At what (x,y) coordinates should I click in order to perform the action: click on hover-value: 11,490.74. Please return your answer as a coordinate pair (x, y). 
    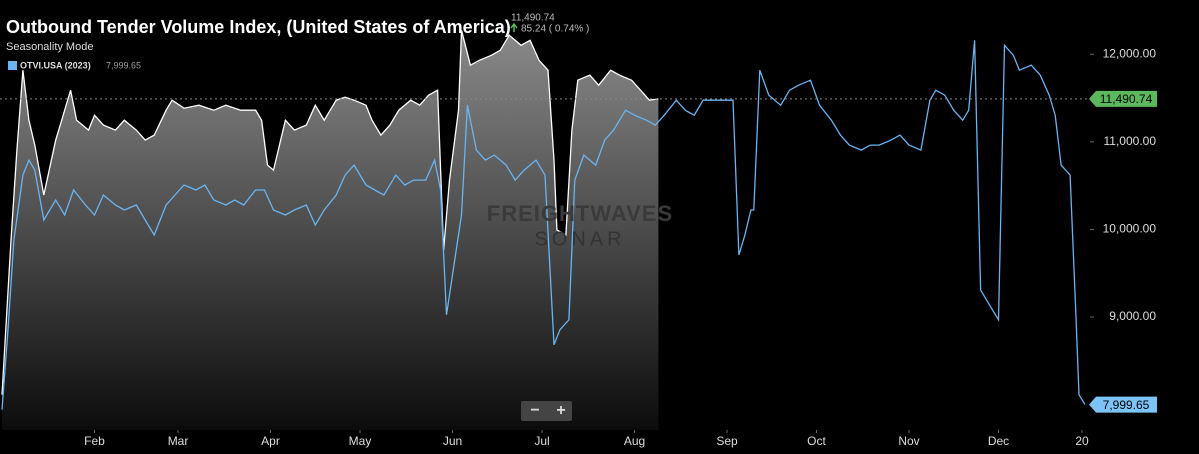
    Looking at the image, I should click on (533, 18).